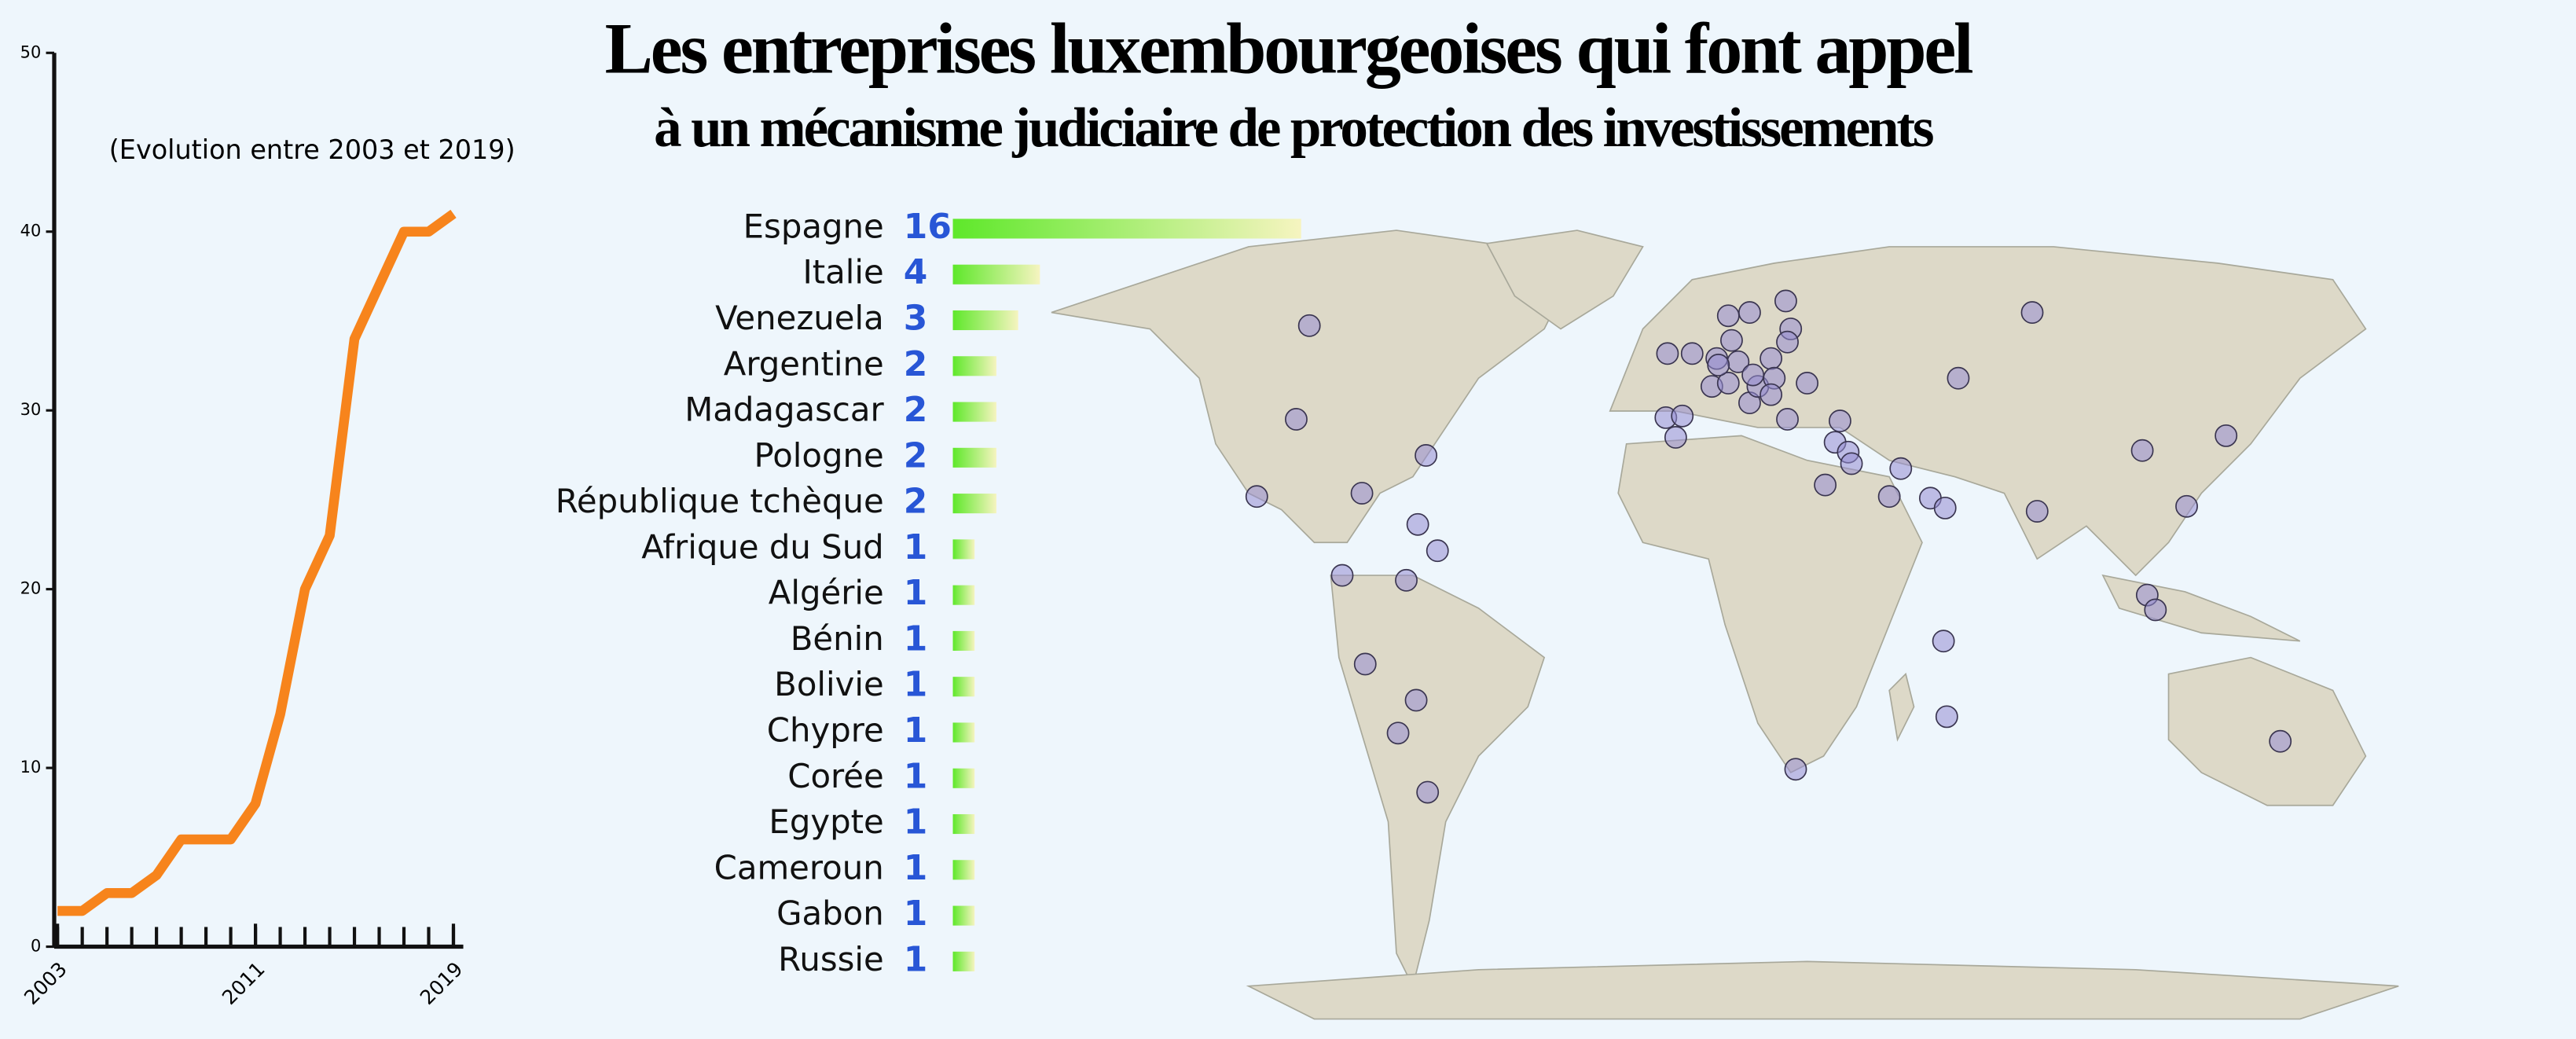 This screenshot has width=2576, height=1039. What do you see at coordinates (826, 821) in the screenshot?
I see `category-label: Egypte` at bounding box center [826, 821].